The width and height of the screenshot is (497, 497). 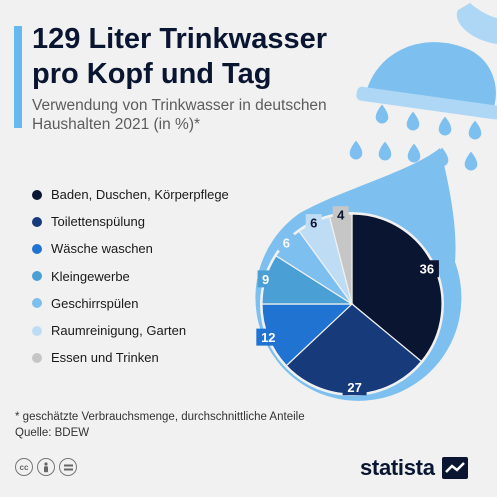 I want to click on value-label: 9, so click(x=265, y=279).